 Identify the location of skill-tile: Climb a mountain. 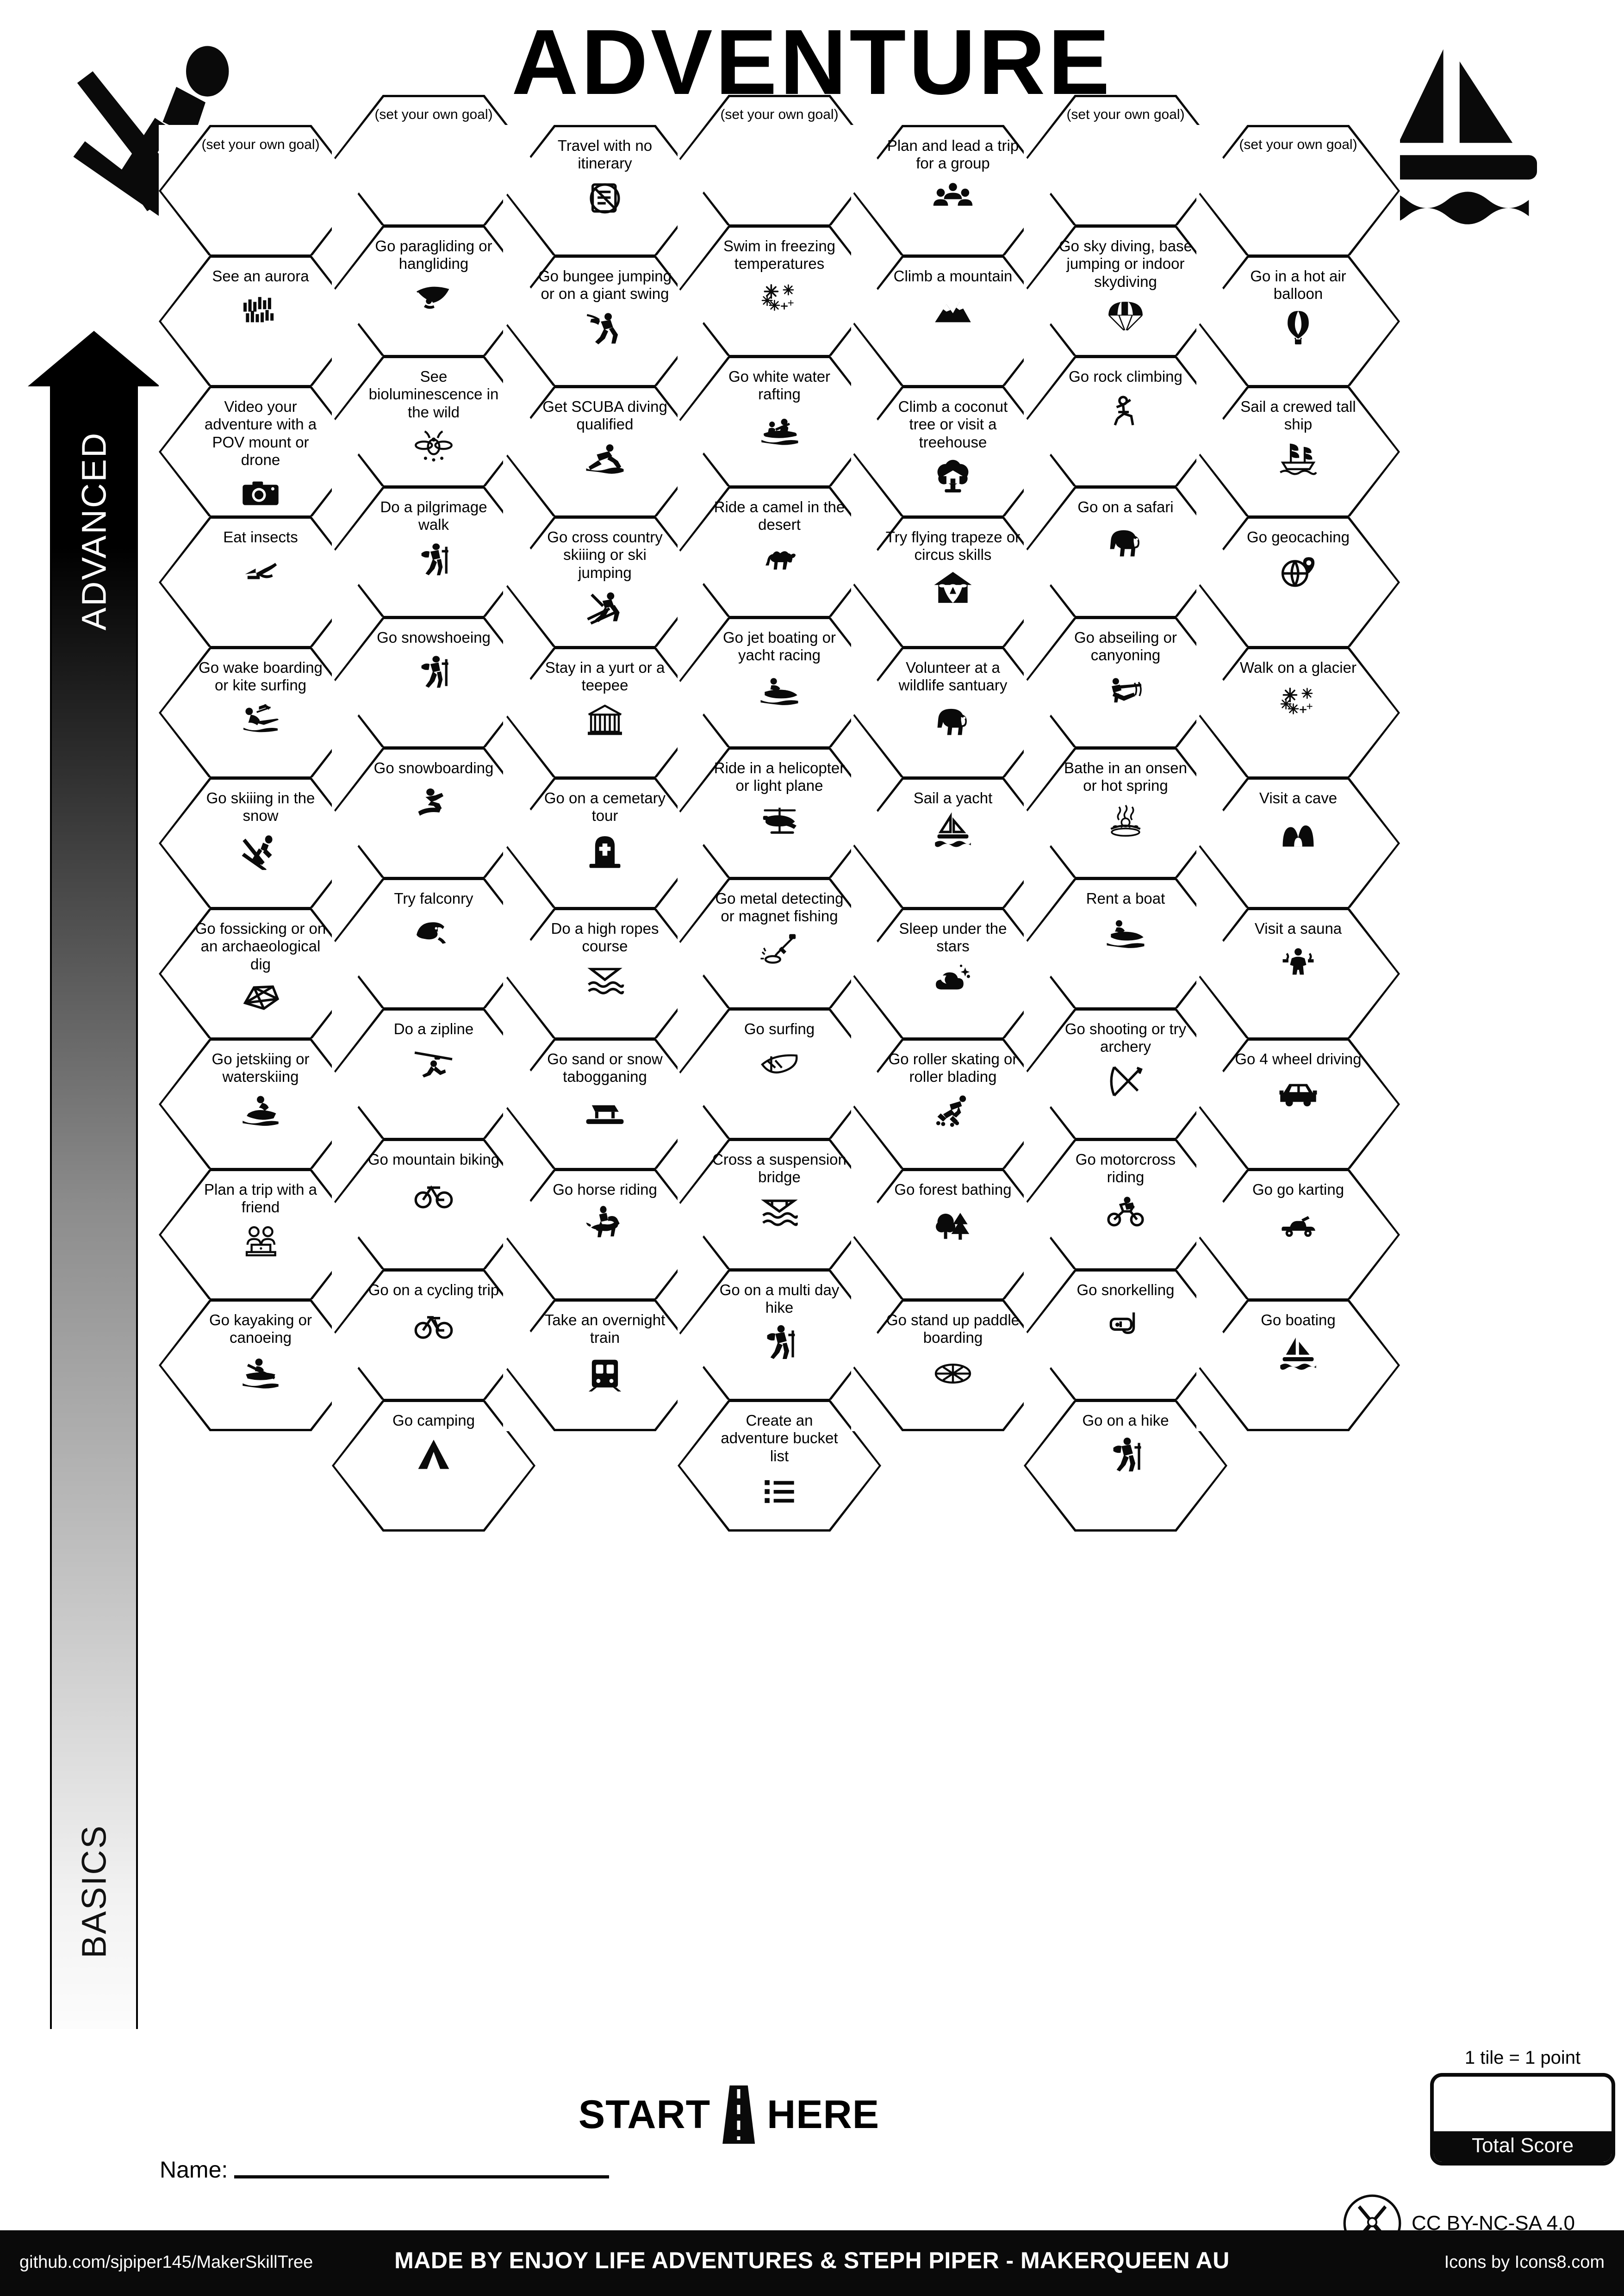
(953, 321).